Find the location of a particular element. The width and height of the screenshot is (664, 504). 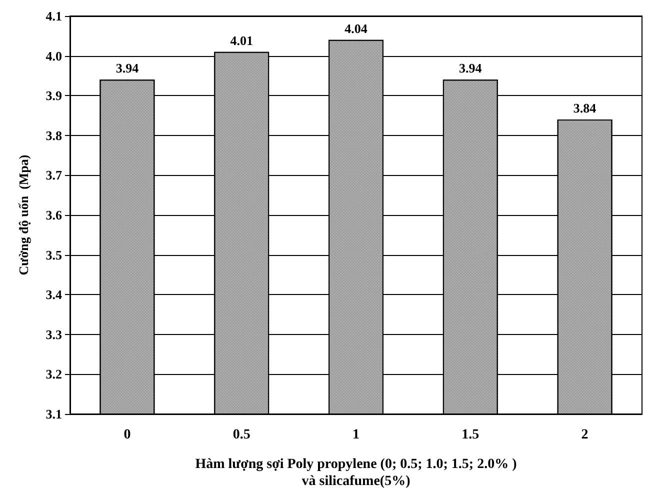

y-tick-label: 3.8 is located at coordinates (54, 135).